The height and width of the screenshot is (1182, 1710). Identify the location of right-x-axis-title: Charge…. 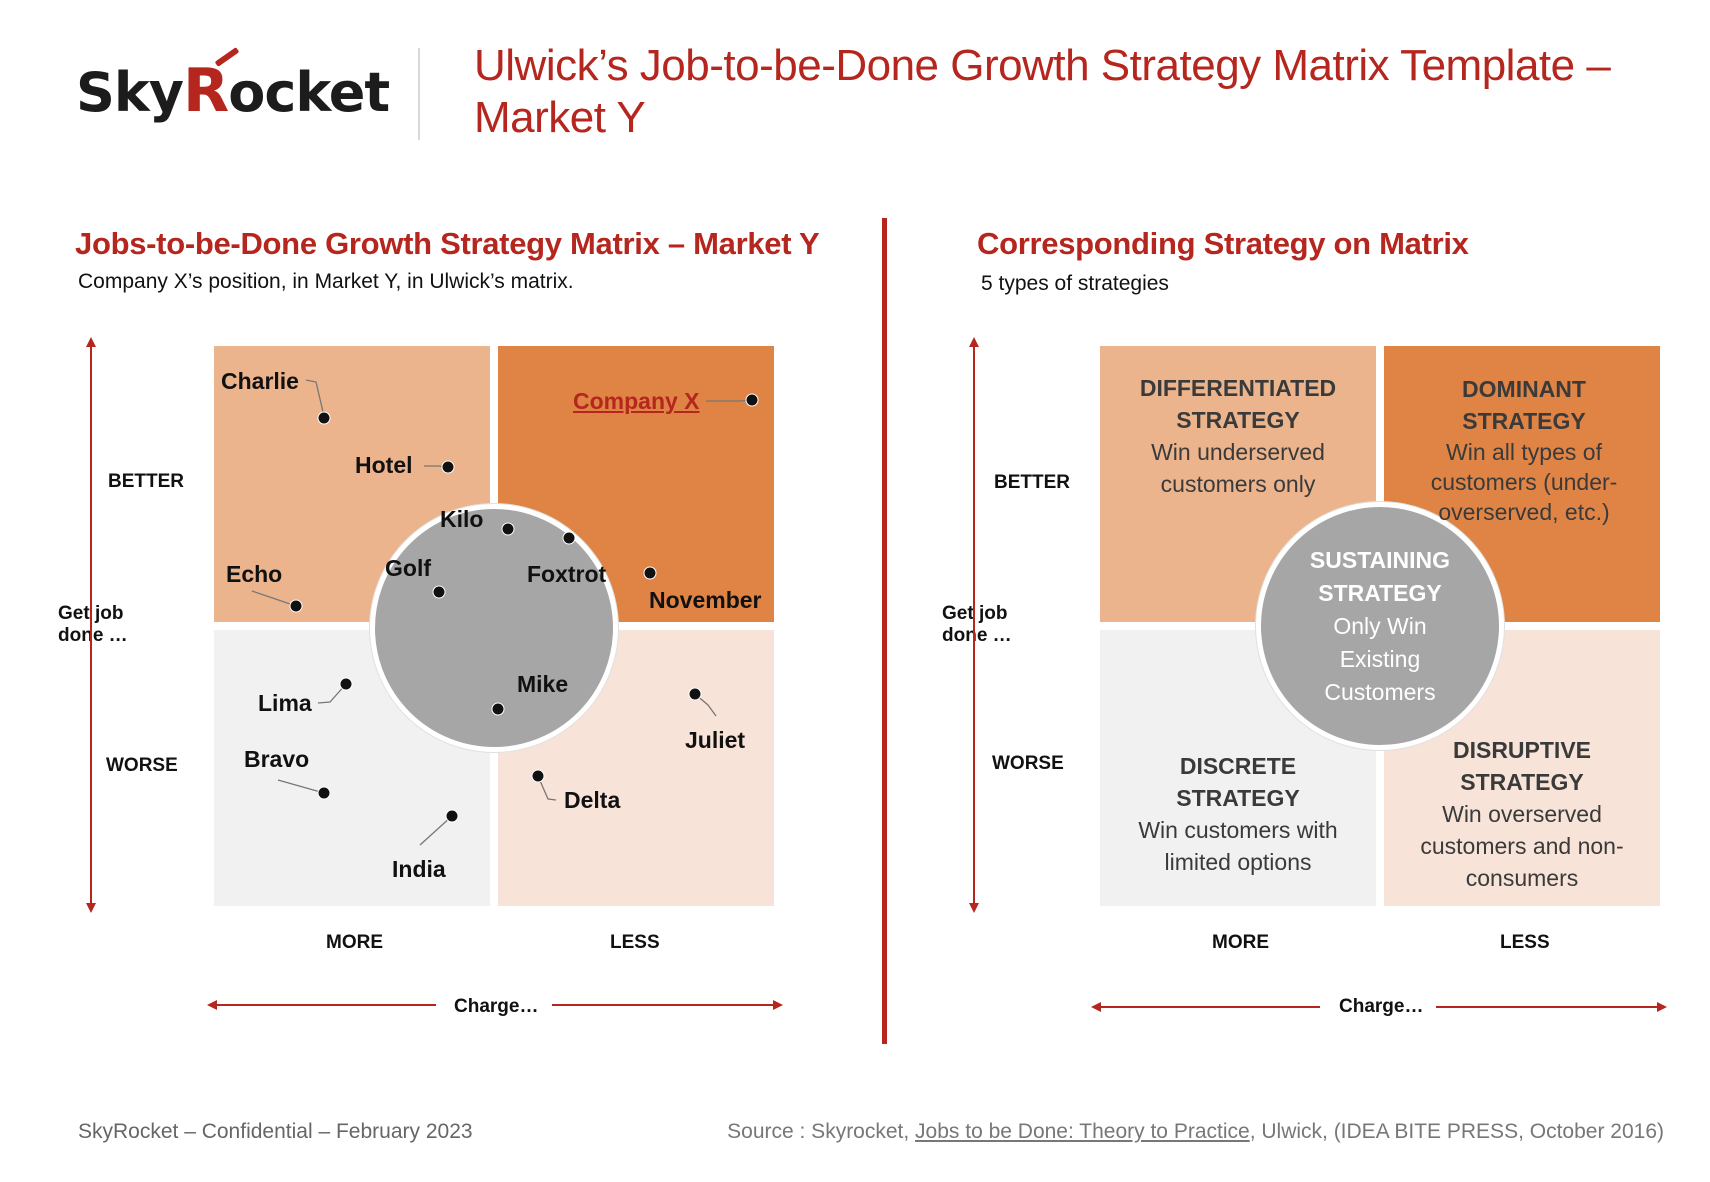
(1381, 1006).